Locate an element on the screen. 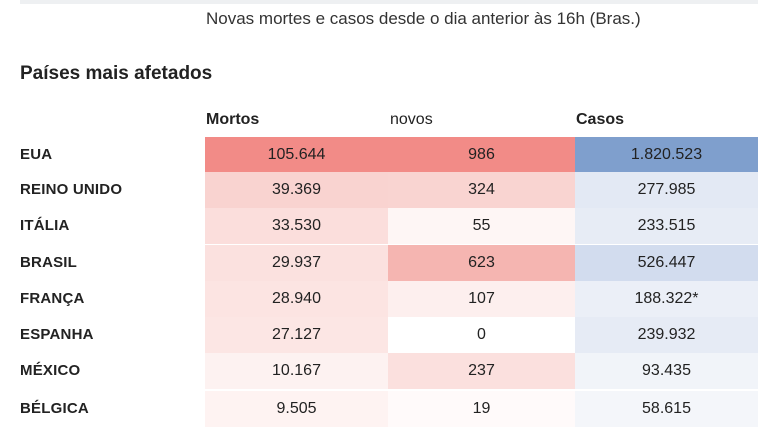 This screenshot has height=438, width=778. table-row: EUA 105.644 986 1.820.523 is located at coordinates (389, 155).